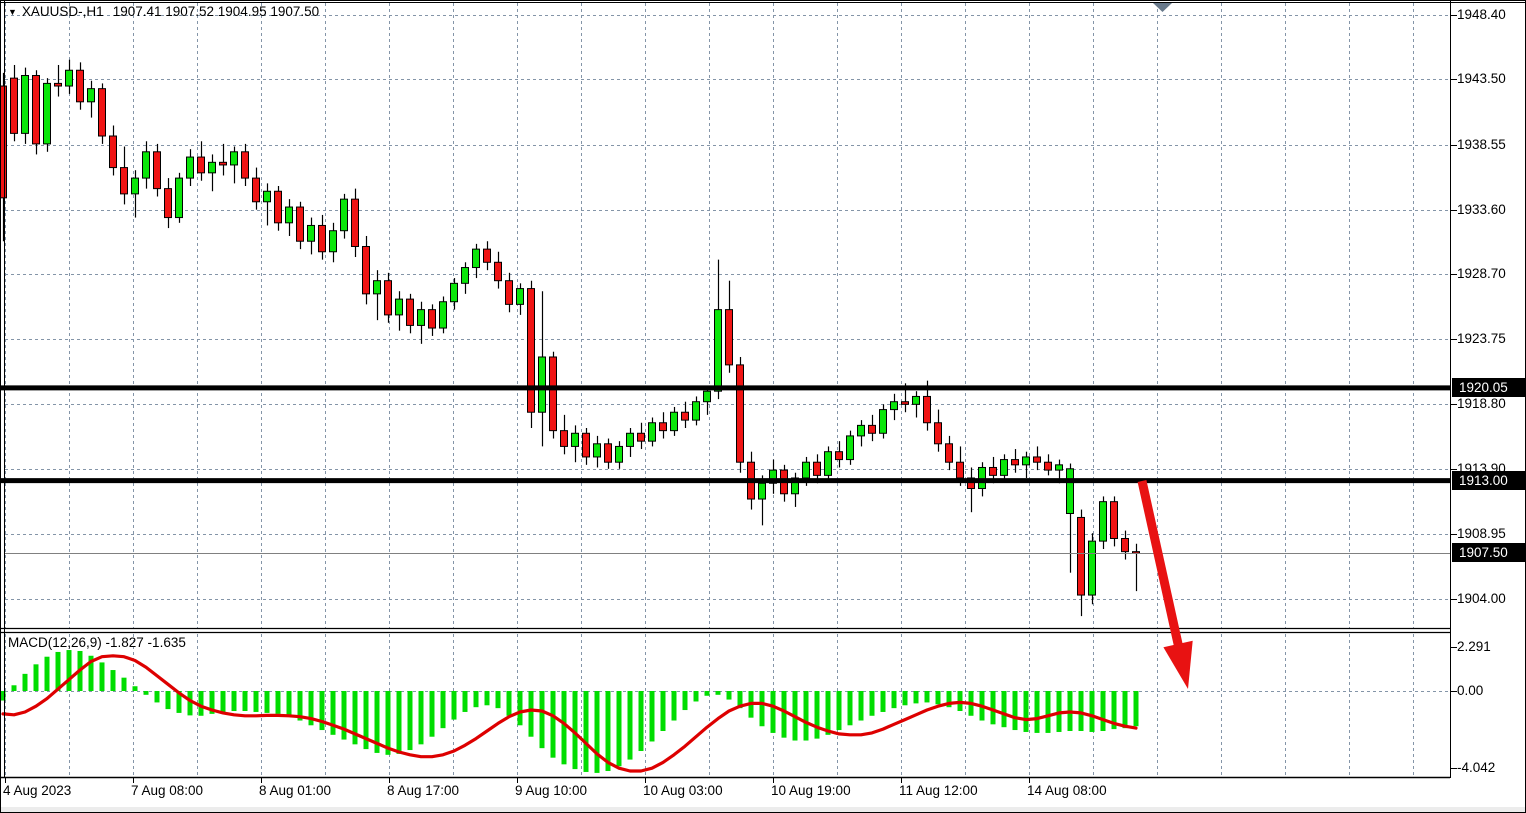  What do you see at coordinates (423, 790) in the screenshot?
I see `time-axis-label: 8 Aug 17:00` at bounding box center [423, 790].